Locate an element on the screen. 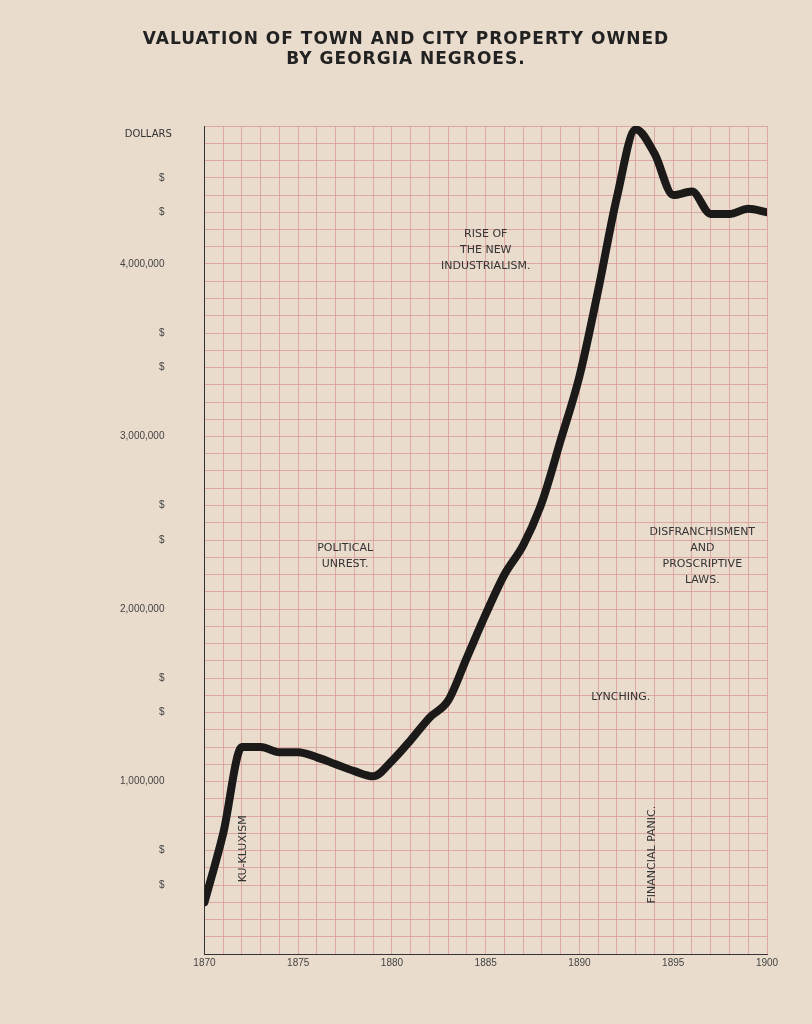 Image resolution: width=812 pixels, height=1024 pixels. y-tick-label: 1,000,000 is located at coordinates (142, 781).